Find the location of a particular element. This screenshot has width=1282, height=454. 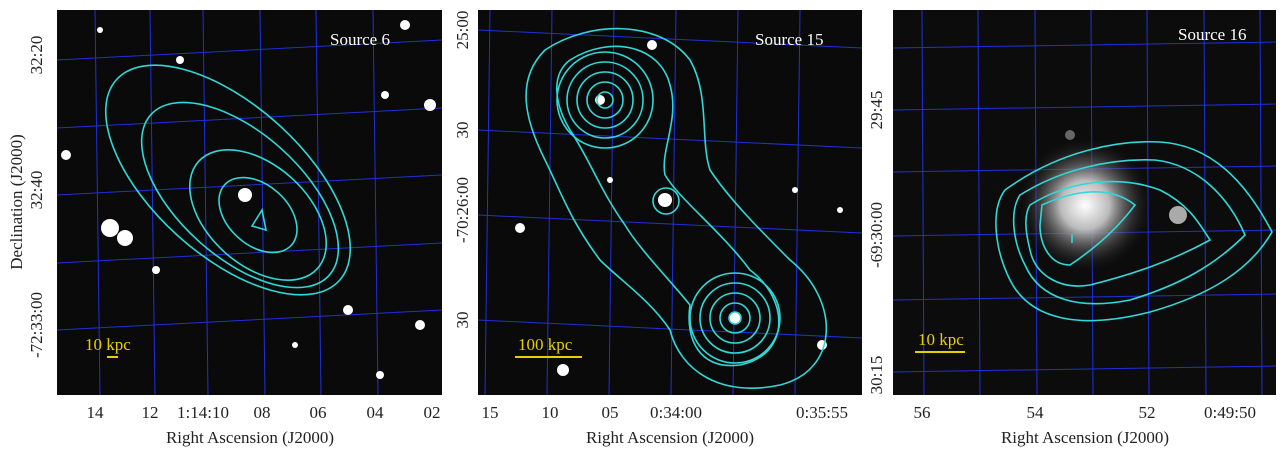

x-tick-label: 02 is located at coordinates (432, 412).